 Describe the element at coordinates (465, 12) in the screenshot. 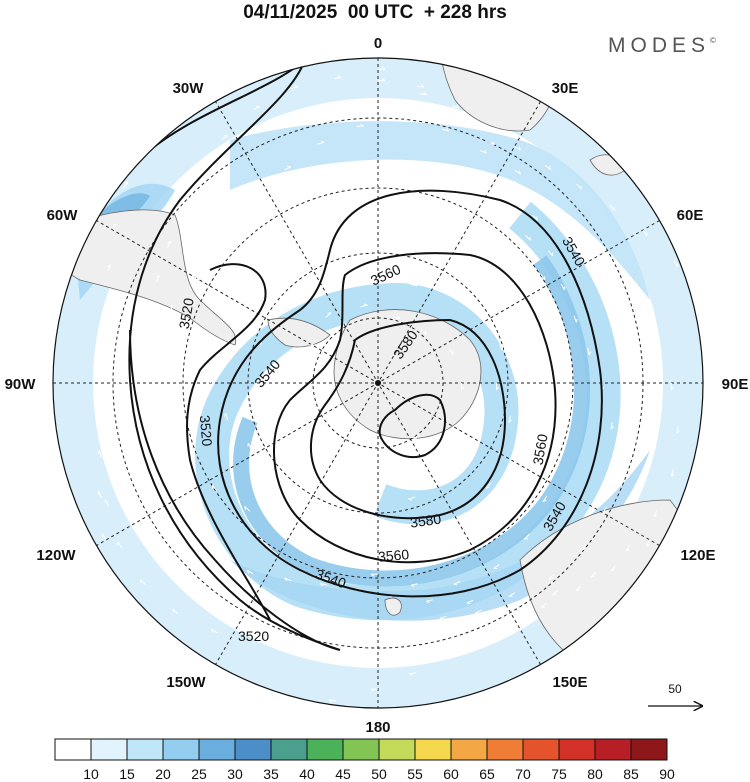

I see `title-lead: + 228 hrs` at that location.